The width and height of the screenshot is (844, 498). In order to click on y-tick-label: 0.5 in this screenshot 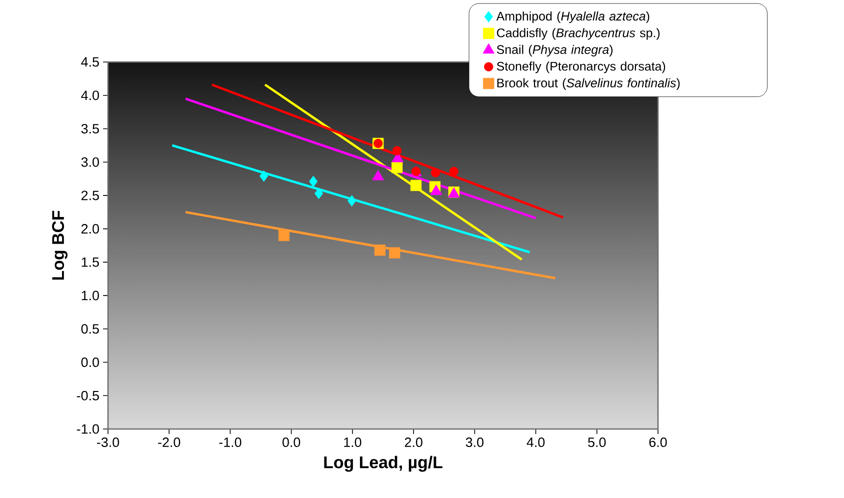, I will do `click(90, 329)`.